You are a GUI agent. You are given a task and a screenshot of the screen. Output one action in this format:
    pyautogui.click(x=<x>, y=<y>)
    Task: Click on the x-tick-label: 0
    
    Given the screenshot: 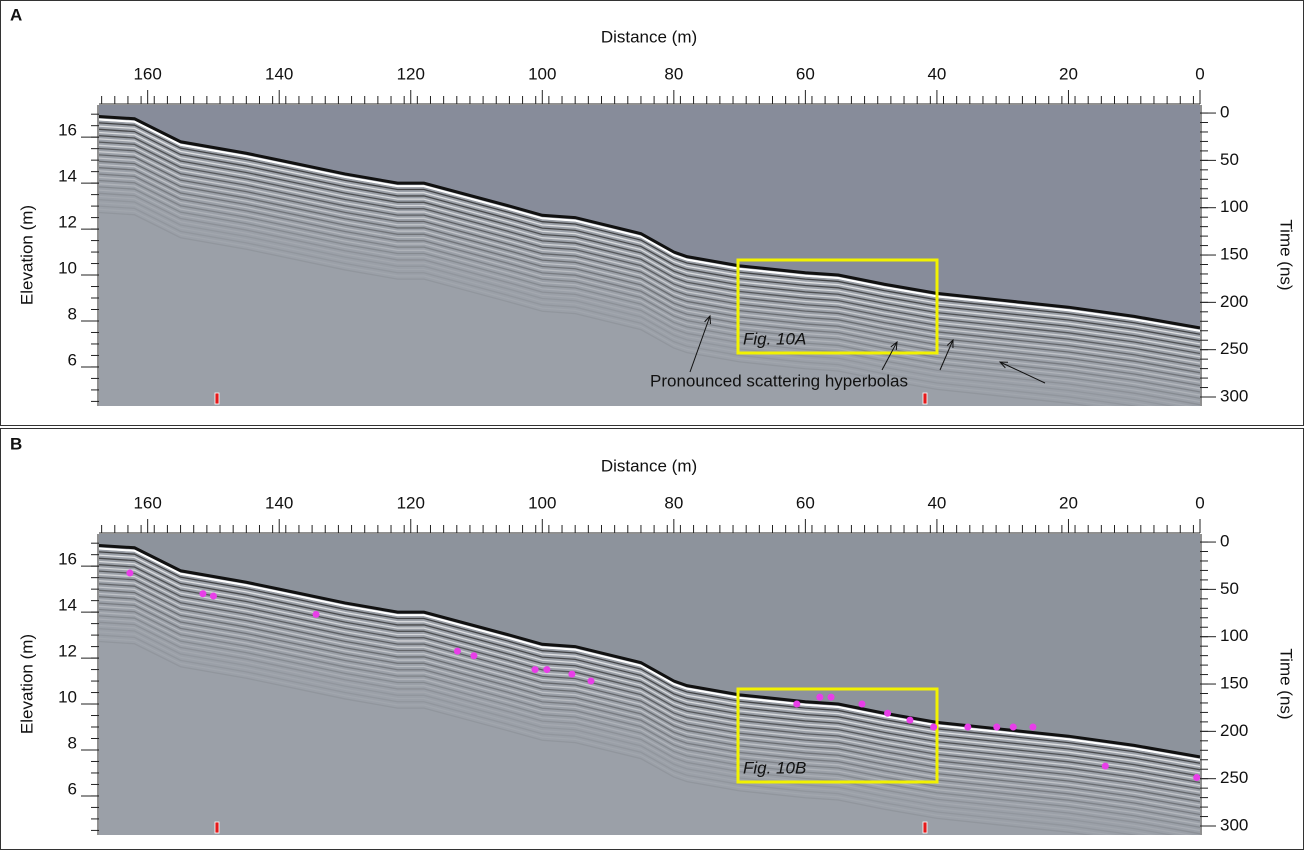 What is the action you would take?
    pyautogui.click(x=1199, y=73)
    